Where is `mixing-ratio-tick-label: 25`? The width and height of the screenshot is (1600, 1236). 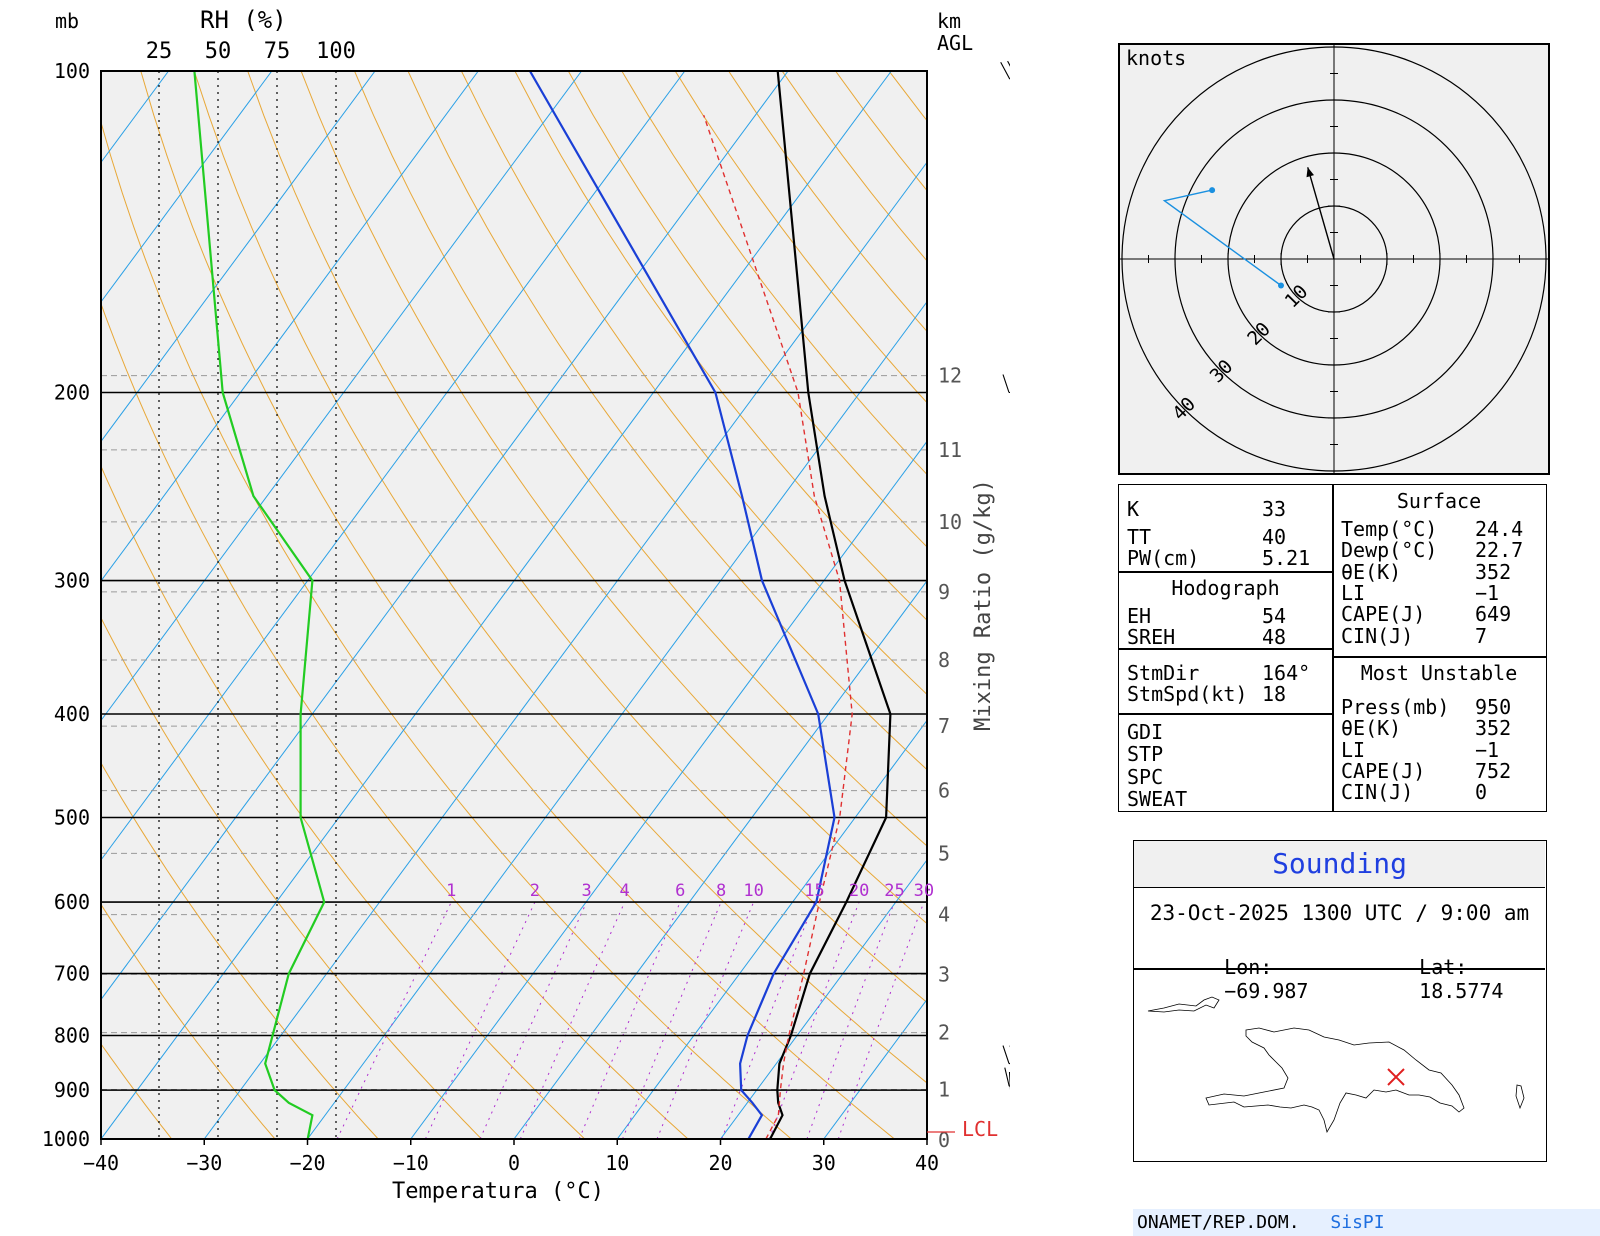
mixing-ratio-tick-label: 25 is located at coordinates (894, 891).